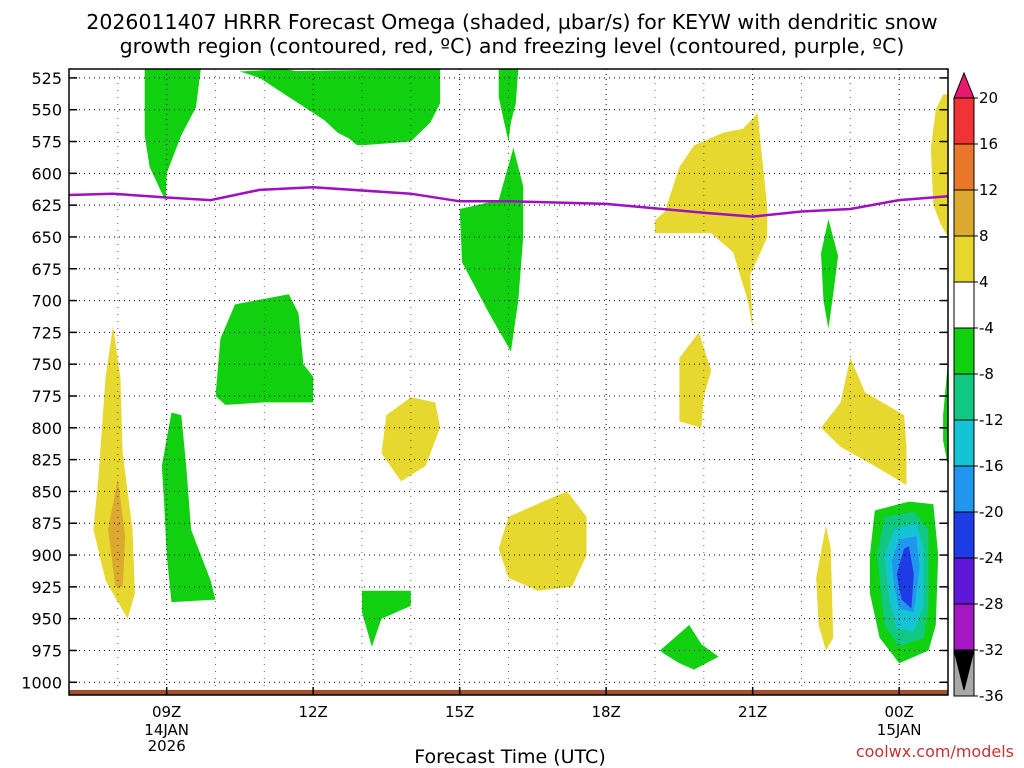  What do you see at coordinates (509, 757) in the screenshot?
I see `x-axis-label: Forecast Time (UTC)` at bounding box center [509, 757].